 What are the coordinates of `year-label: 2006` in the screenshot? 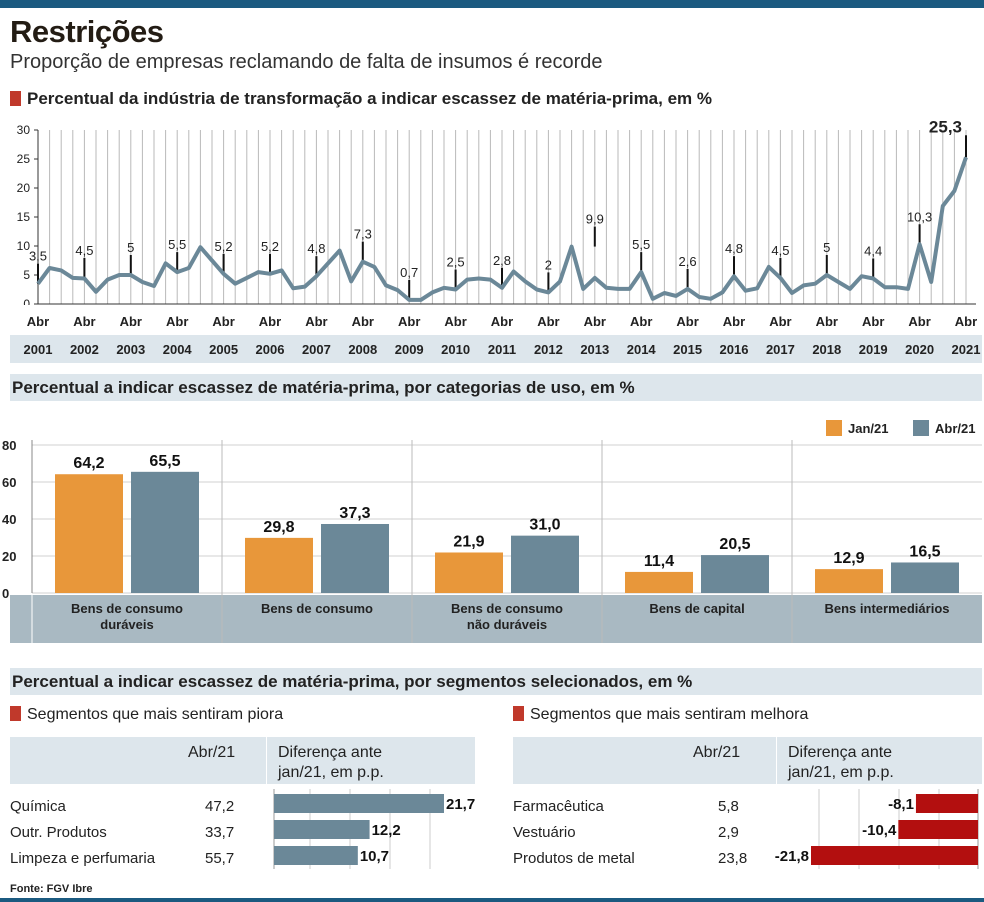 It's located at (270, 349).